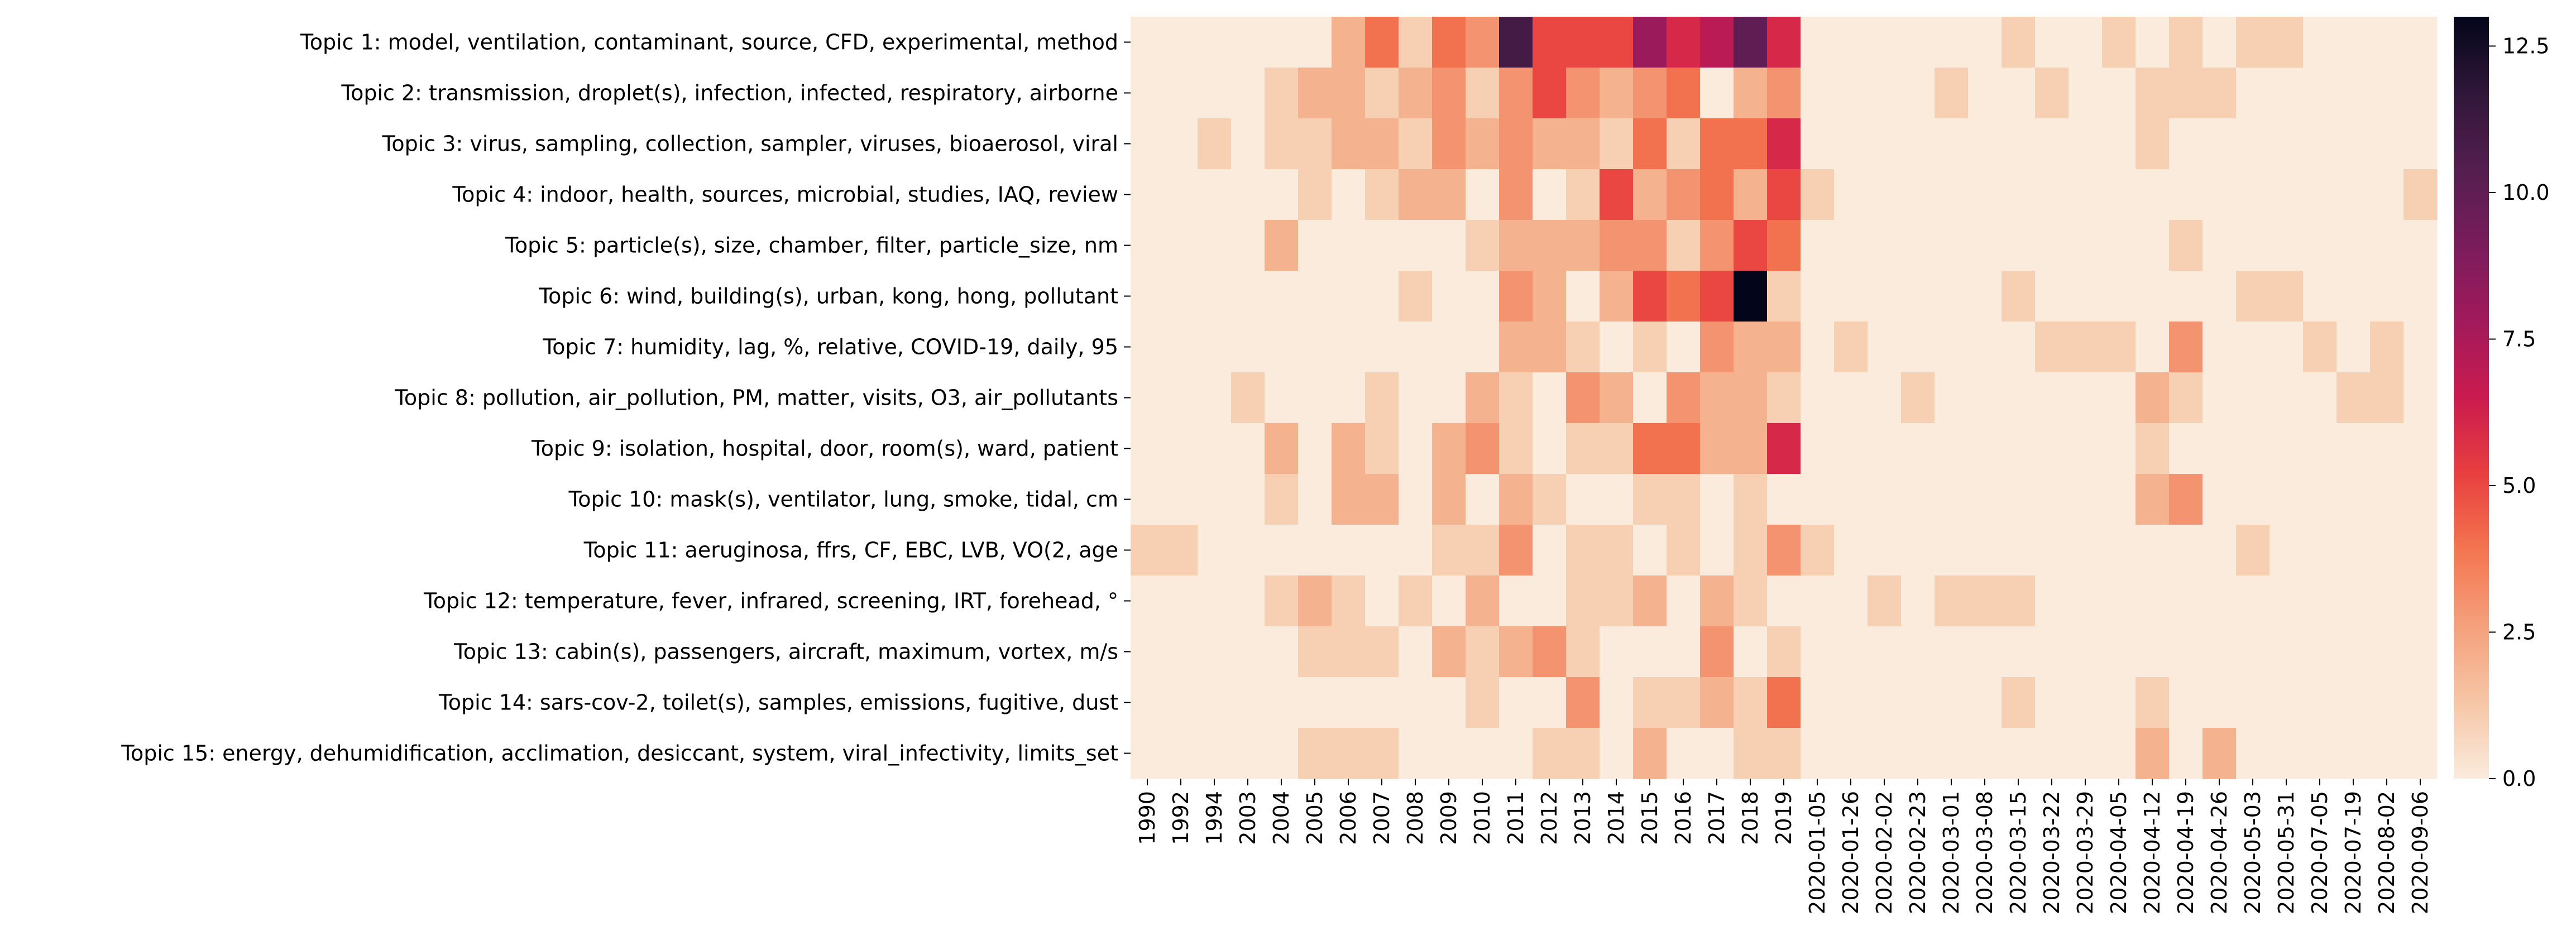 Image resolution: width=2576 pixels, height=945 pixels. What do you see at coordinates (2386, 852) in the screenshot?
I see `column-label: 2020-08-02` at bounding box center [2386, 852].